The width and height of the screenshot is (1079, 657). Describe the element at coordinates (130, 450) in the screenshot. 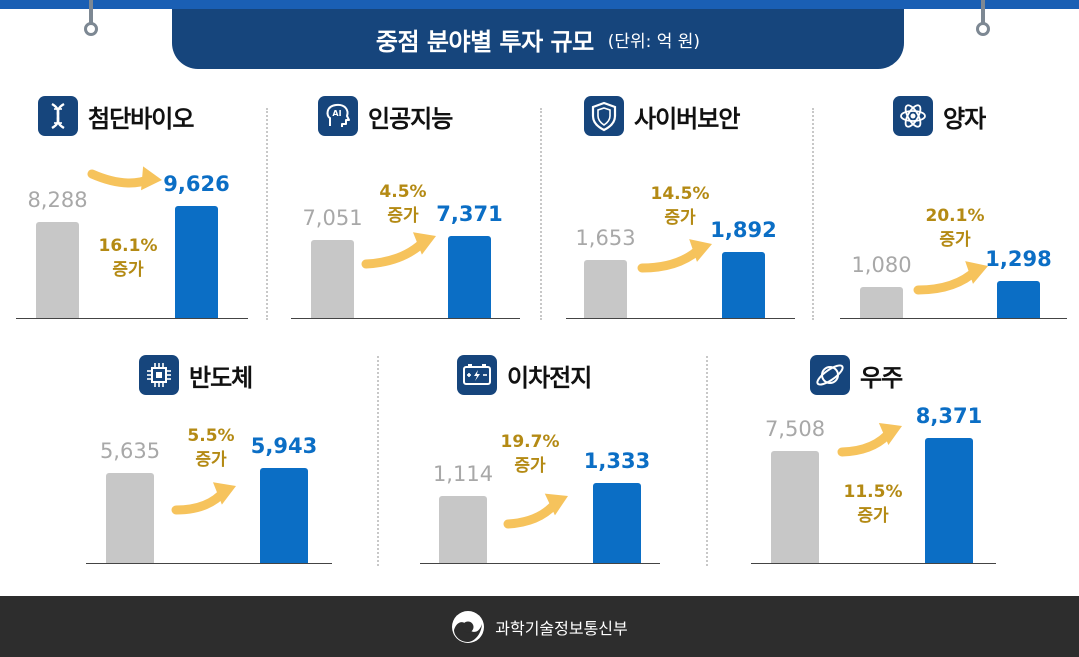

I see `value-label-previous: 5,635` at that location.